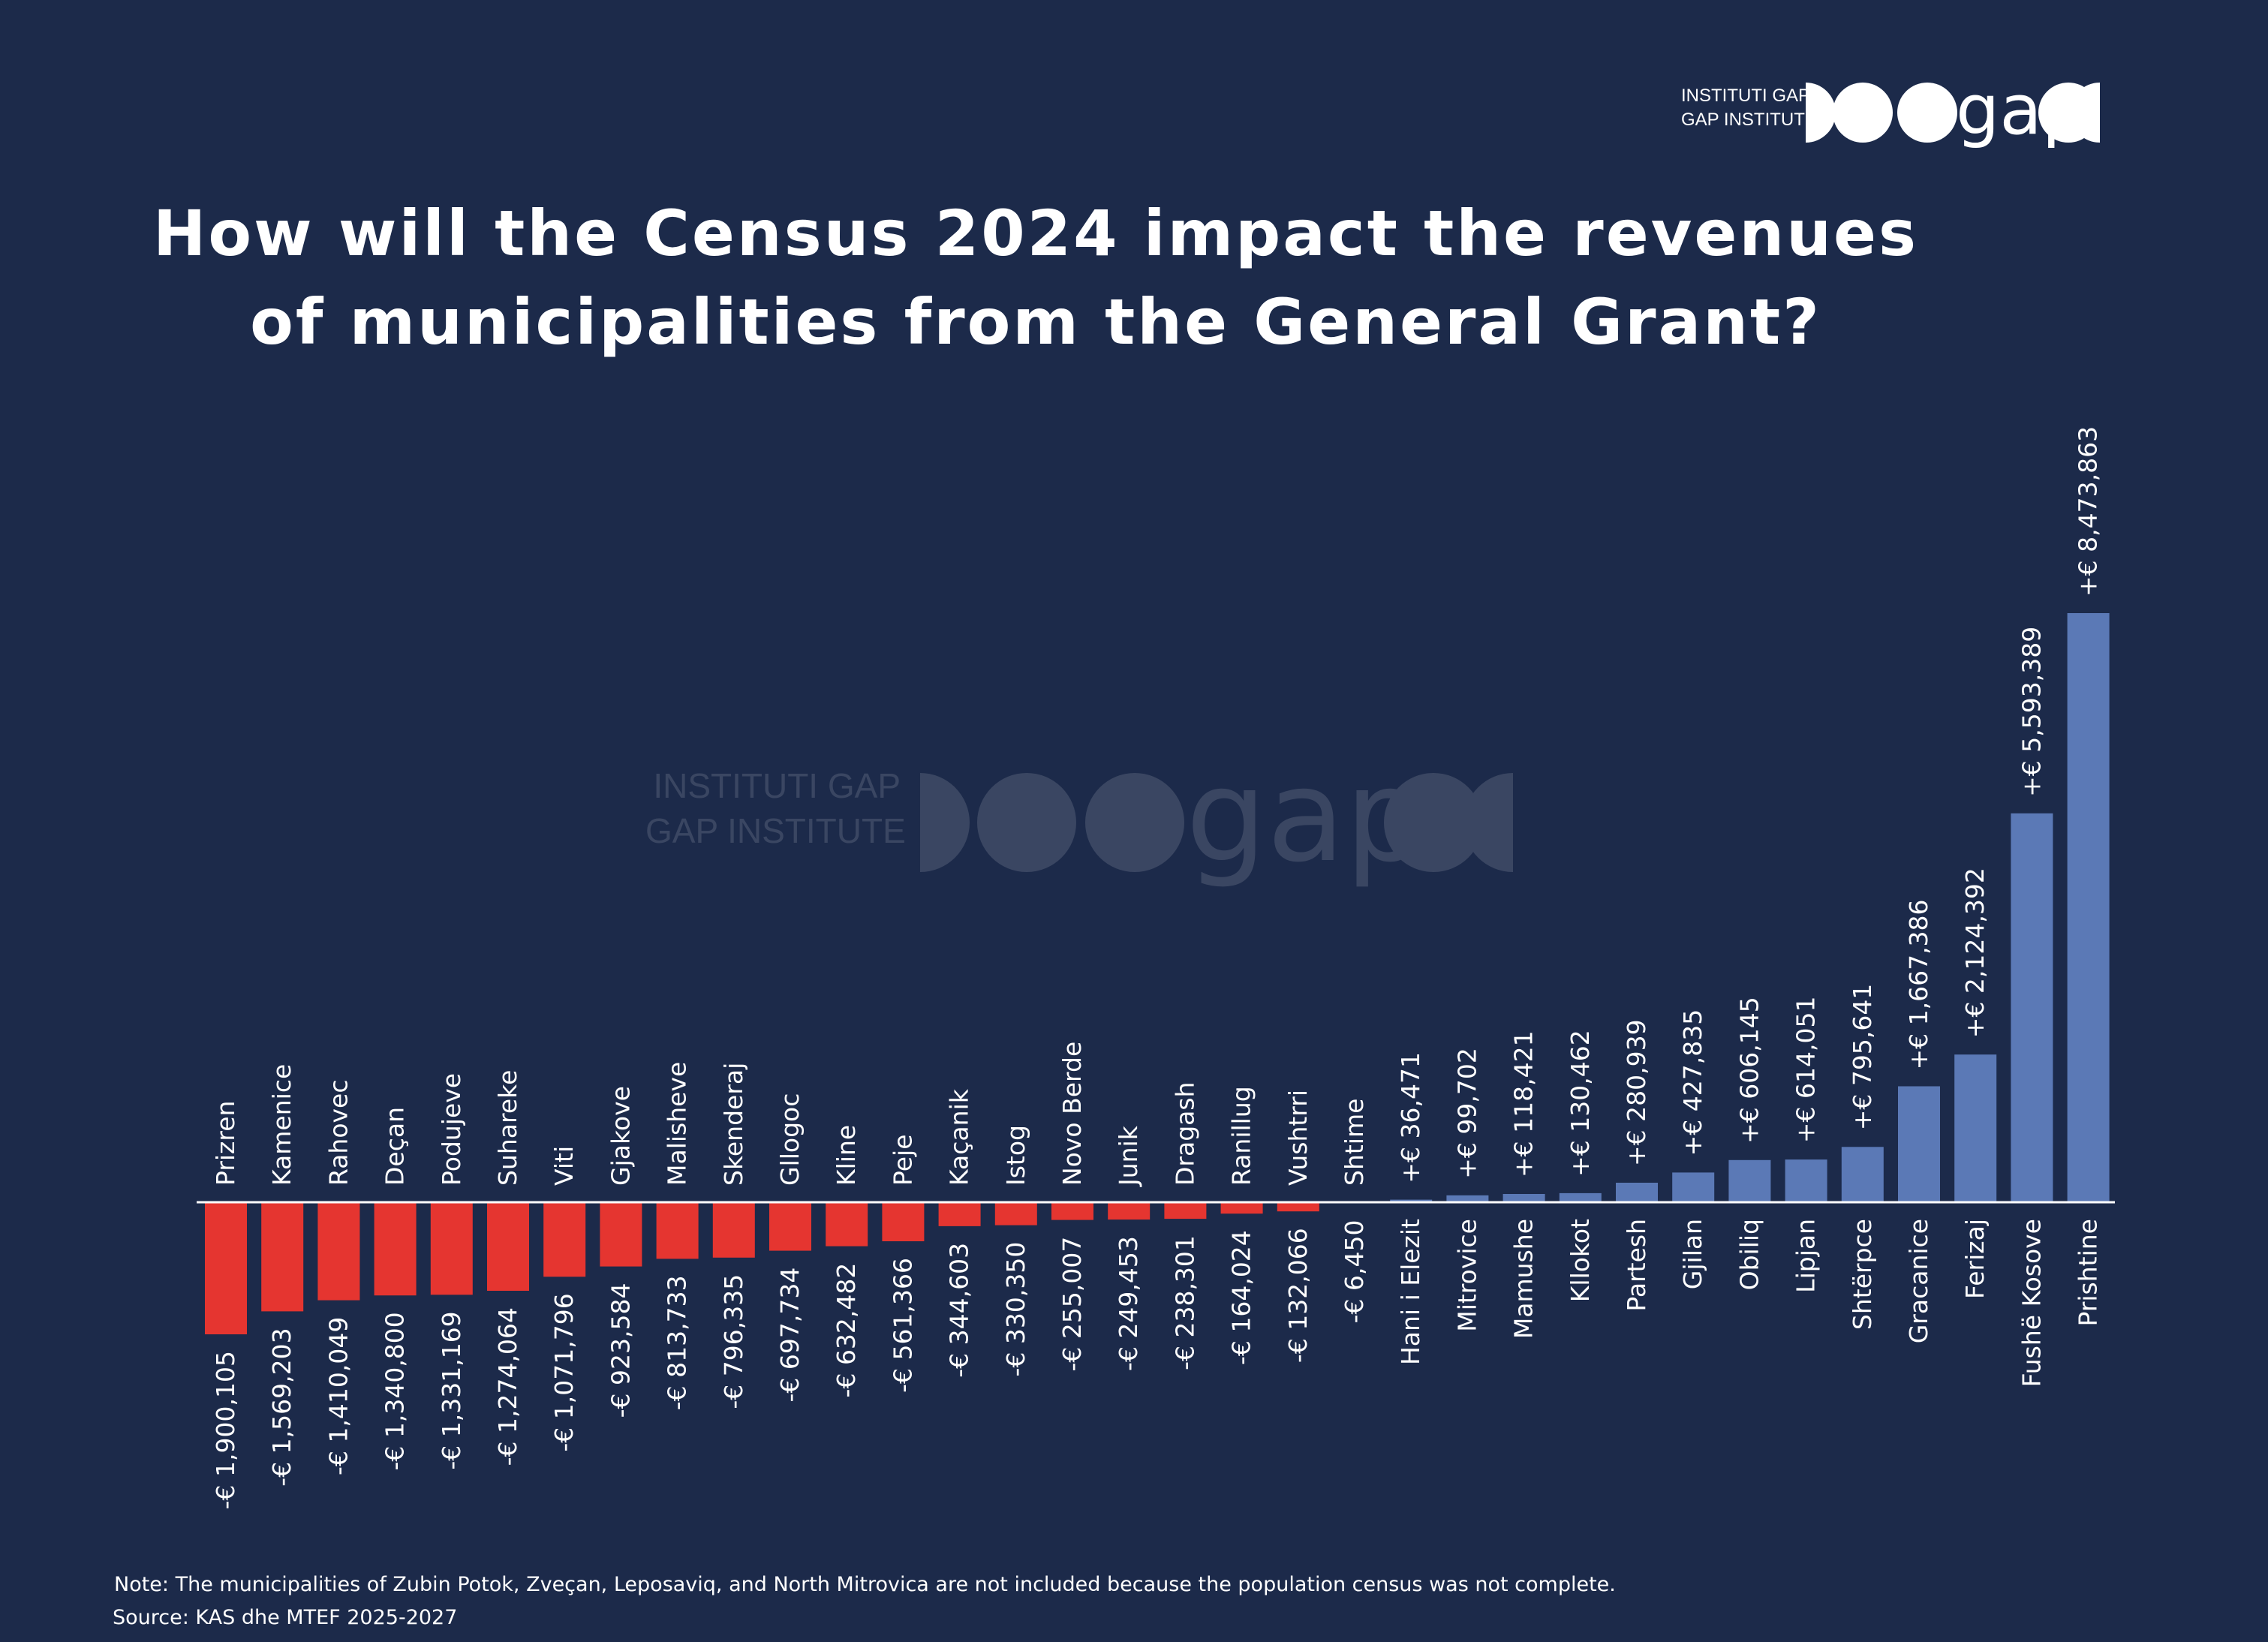 The height and width of the screenshot is (1642, 2268). Describe the element at coordinates (564, 1166) in the screenshot. I see `category-label-6: Viti` at that location.